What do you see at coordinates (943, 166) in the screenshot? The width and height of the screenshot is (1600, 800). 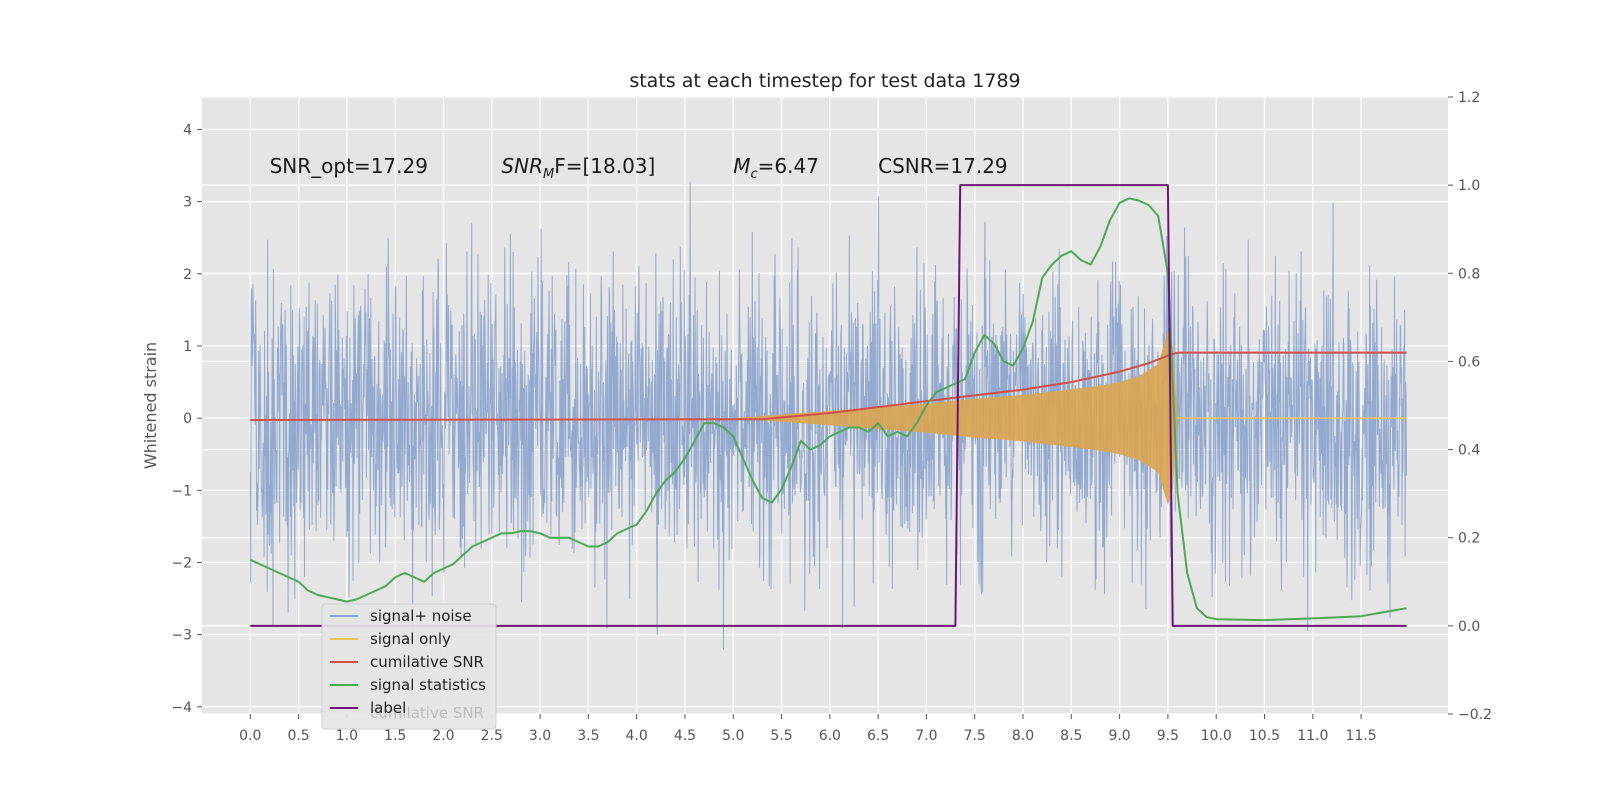 I see `annotation-3: CSNR=17.29` at bounding box center [943, 166].